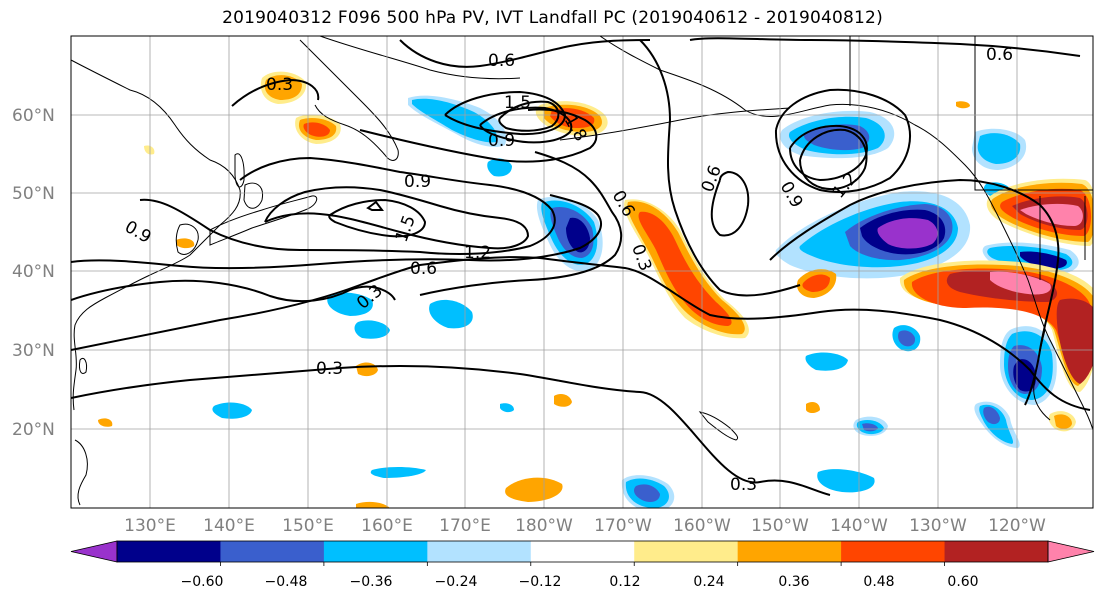 The width and height of the screenshot is (1105, 601). I want to click on us-border, so click(1062, 238).